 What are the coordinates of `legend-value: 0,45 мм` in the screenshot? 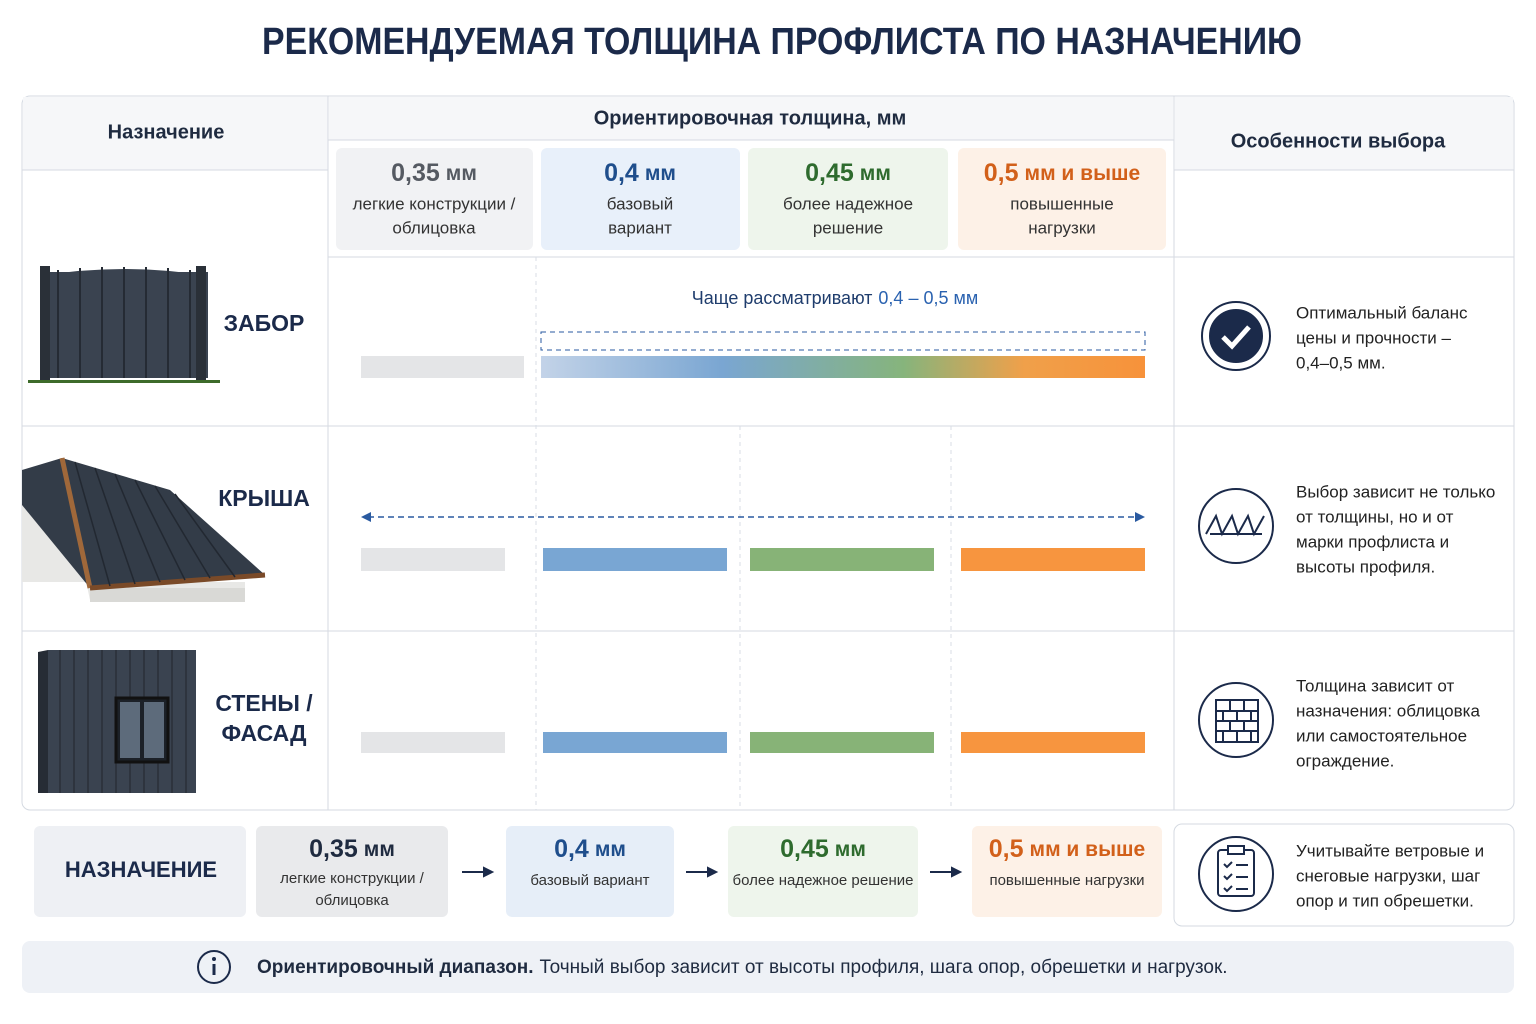 It's located at (823, 849).